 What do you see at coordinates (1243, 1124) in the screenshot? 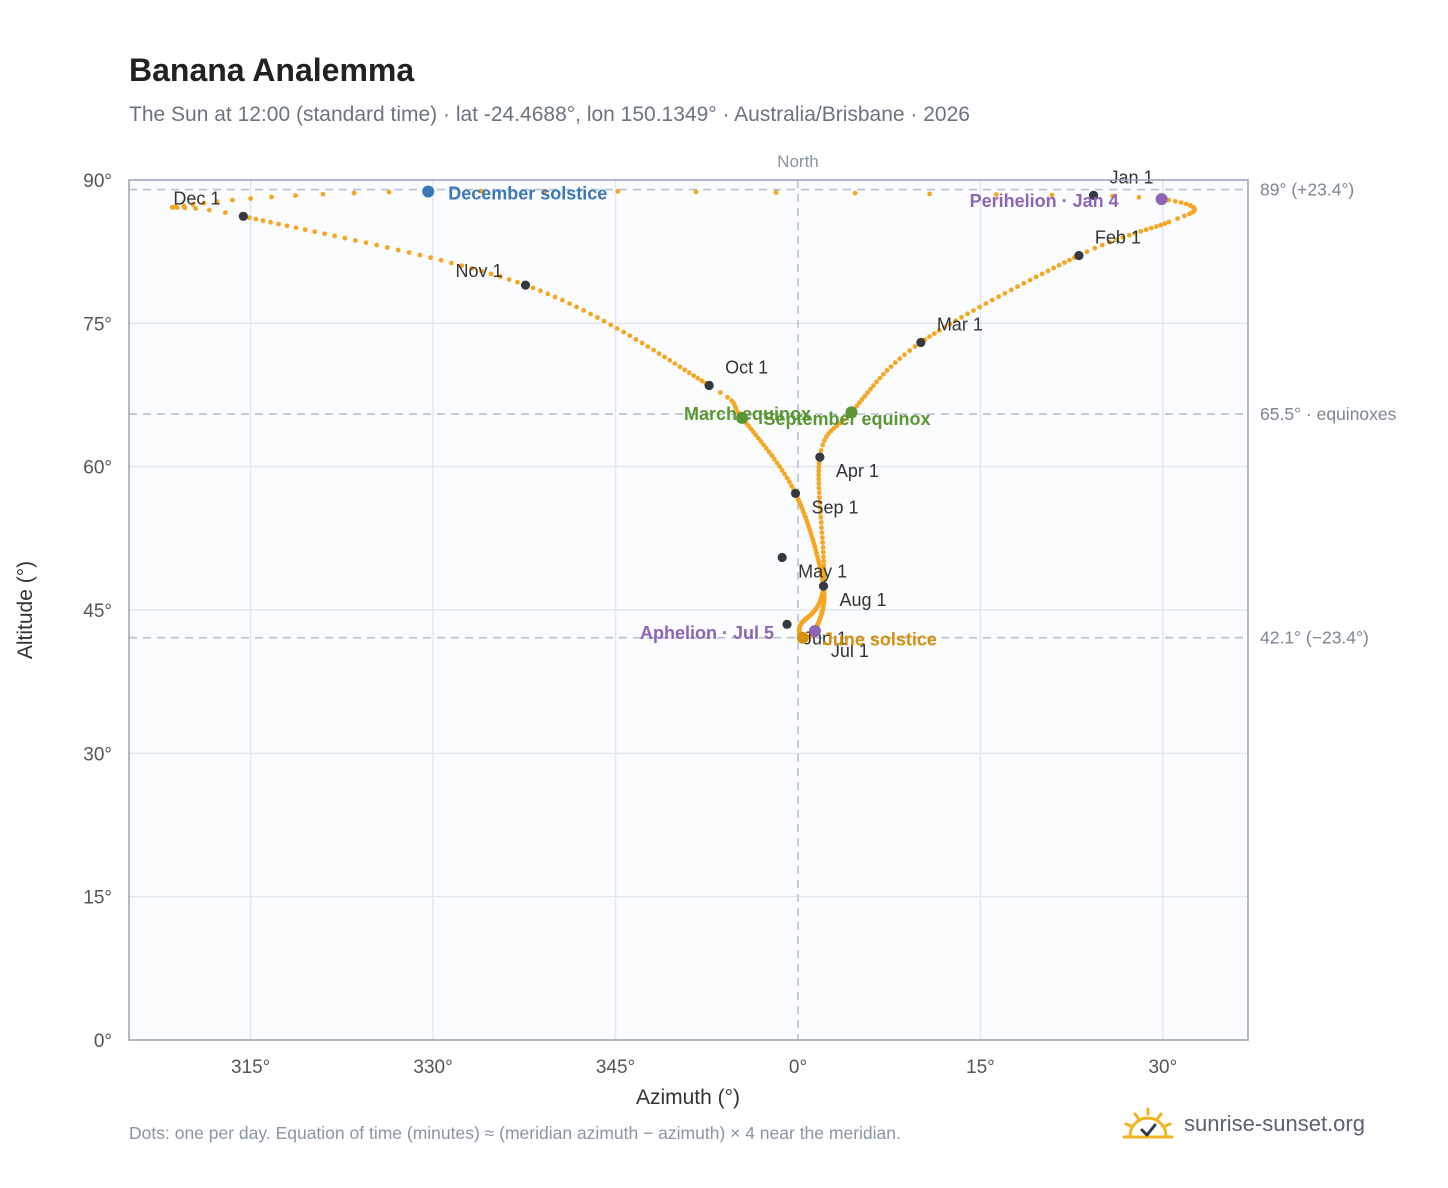
I see `brand-logo: sunrise-sunset.org` at bounding box center [1243, 1124].